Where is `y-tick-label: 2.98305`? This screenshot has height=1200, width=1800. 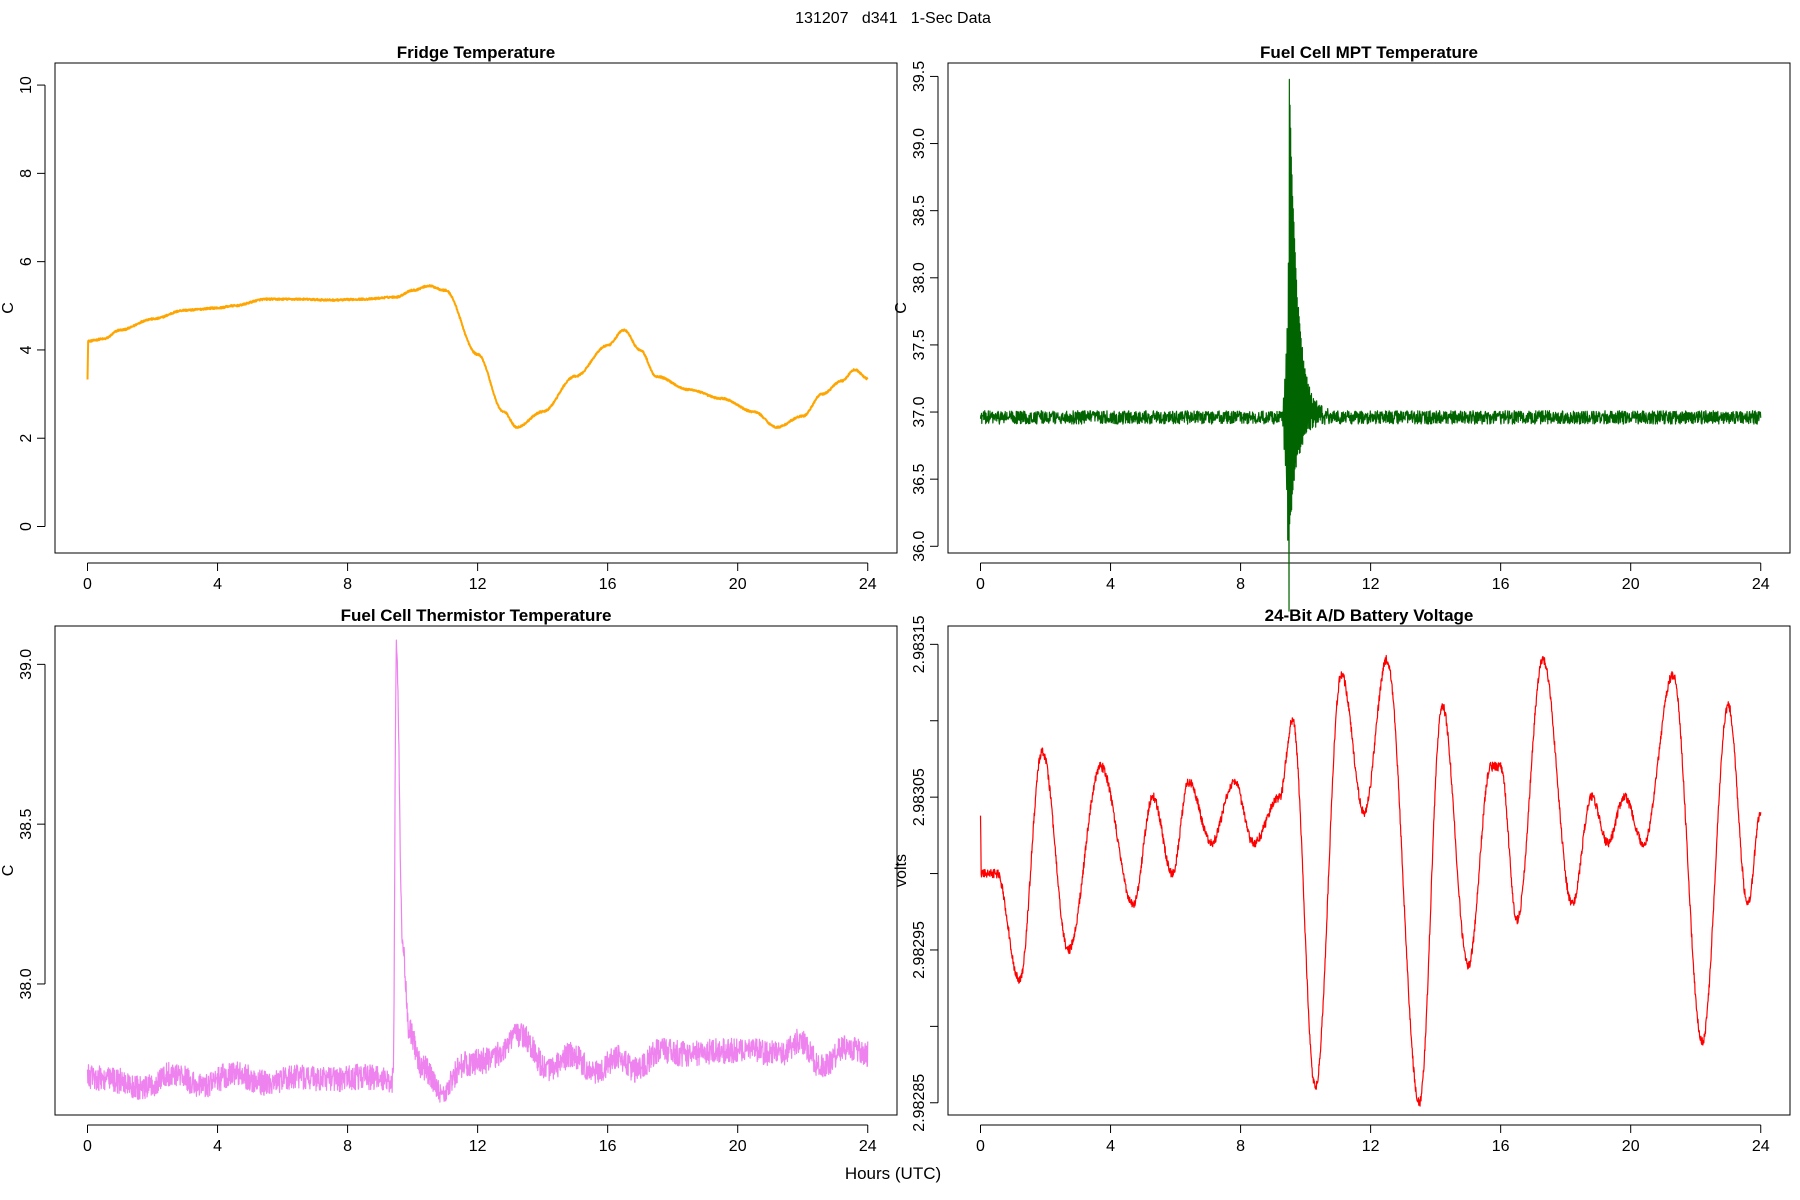 y-tick-label: 2.98305 is located at coordinates (919, 797).